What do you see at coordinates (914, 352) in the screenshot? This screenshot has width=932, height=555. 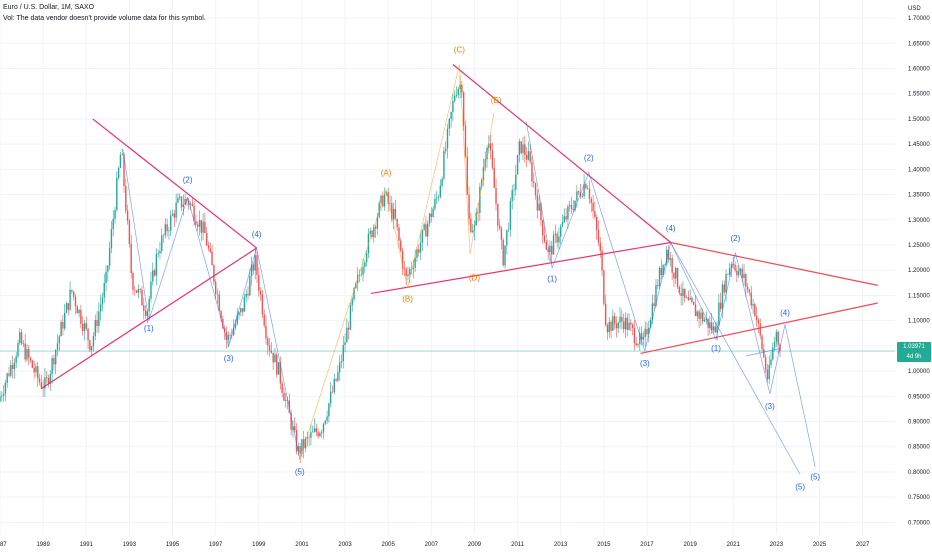 I see `last-price-tag: 1.03971 4d 9h` at bounding box center [914, 352].